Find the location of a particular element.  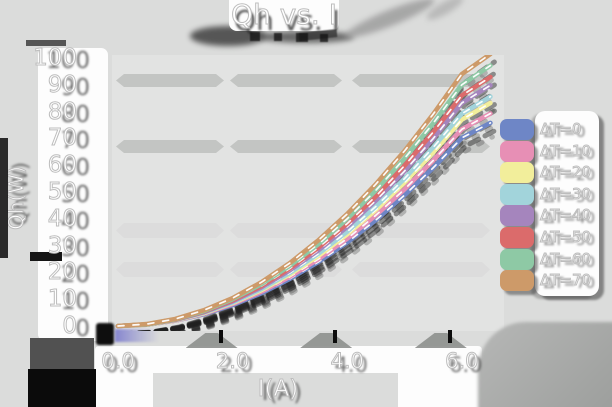

legend-label-2: ΔT=20 is located at coordinates (565, 172).